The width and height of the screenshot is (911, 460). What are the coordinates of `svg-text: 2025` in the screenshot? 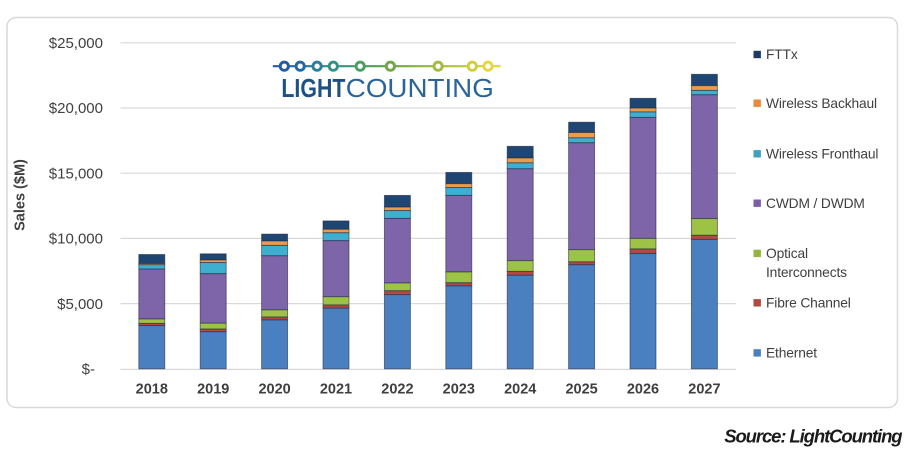 It's located at (581, 390).